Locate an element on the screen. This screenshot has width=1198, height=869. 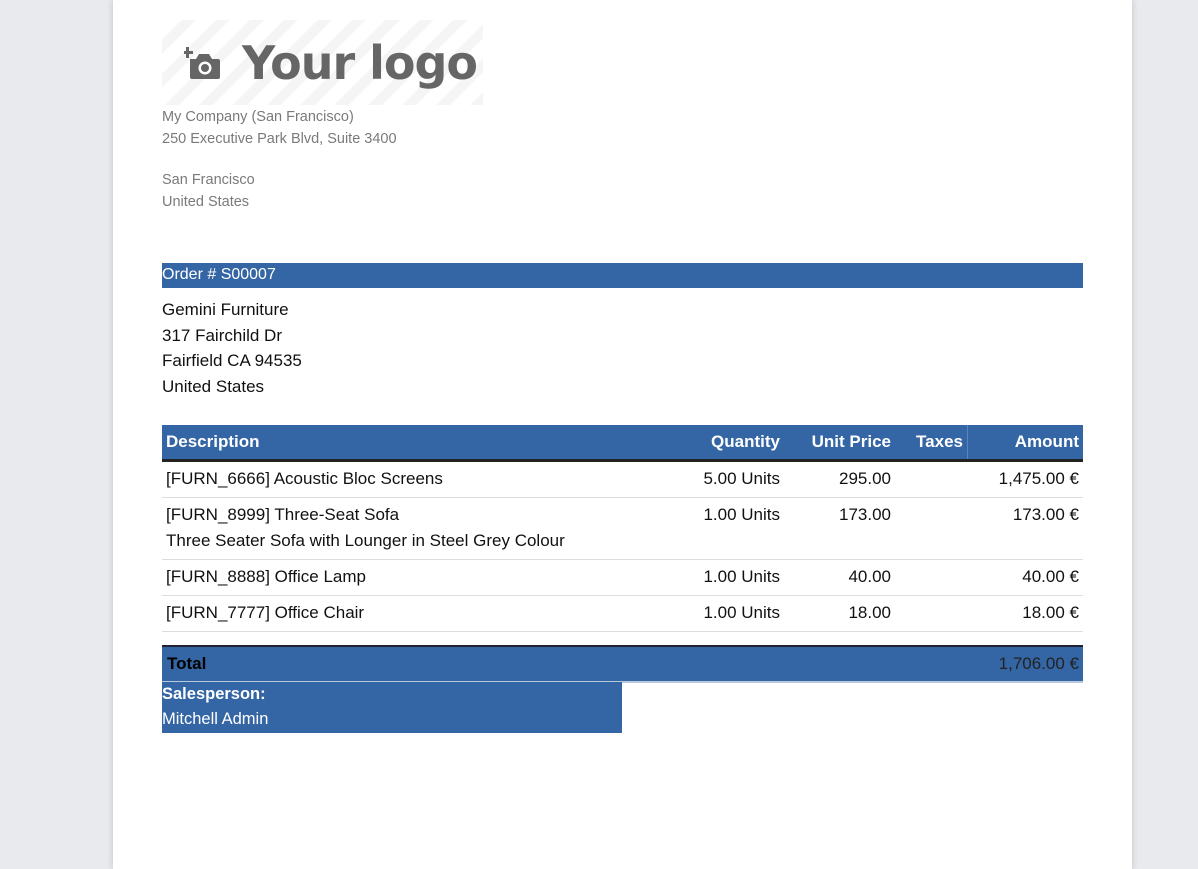
header-unit-price: Unit Price is located at coordinates (839, 443).